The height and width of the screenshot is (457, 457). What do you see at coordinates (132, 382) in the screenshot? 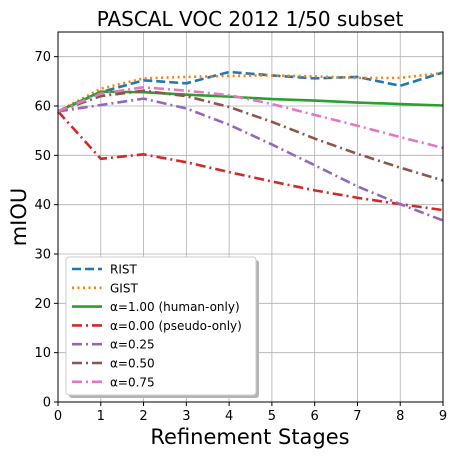
I see `legend-label: α=0.75` at bounding box center [132, 382].